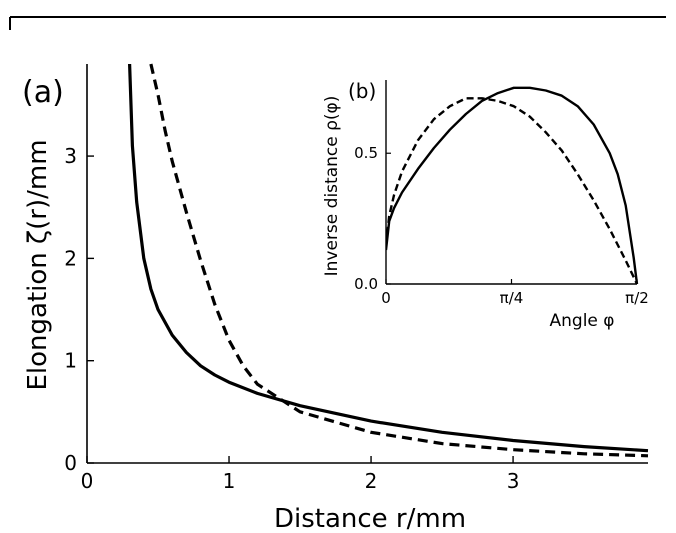  What do you see at coordinates (366, 153) in the screenshot?
I see `inset-y-tick-label: 0.5` at bounding box center [366, 153].